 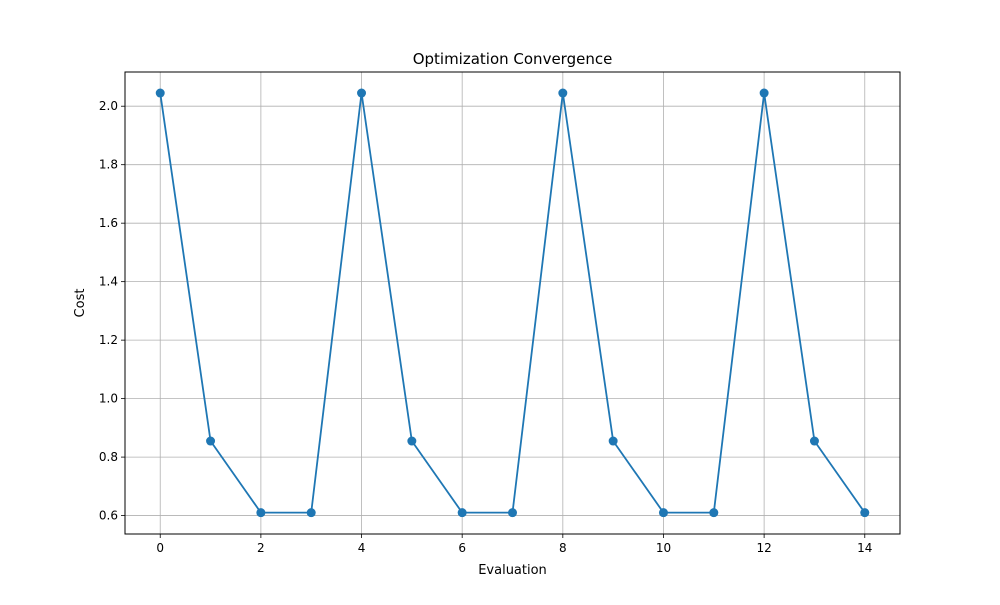 What do you see at coordinates (80, 303) in the screenshot?
I see `y-axis-label: Cost` at bounding box center [80, 303].